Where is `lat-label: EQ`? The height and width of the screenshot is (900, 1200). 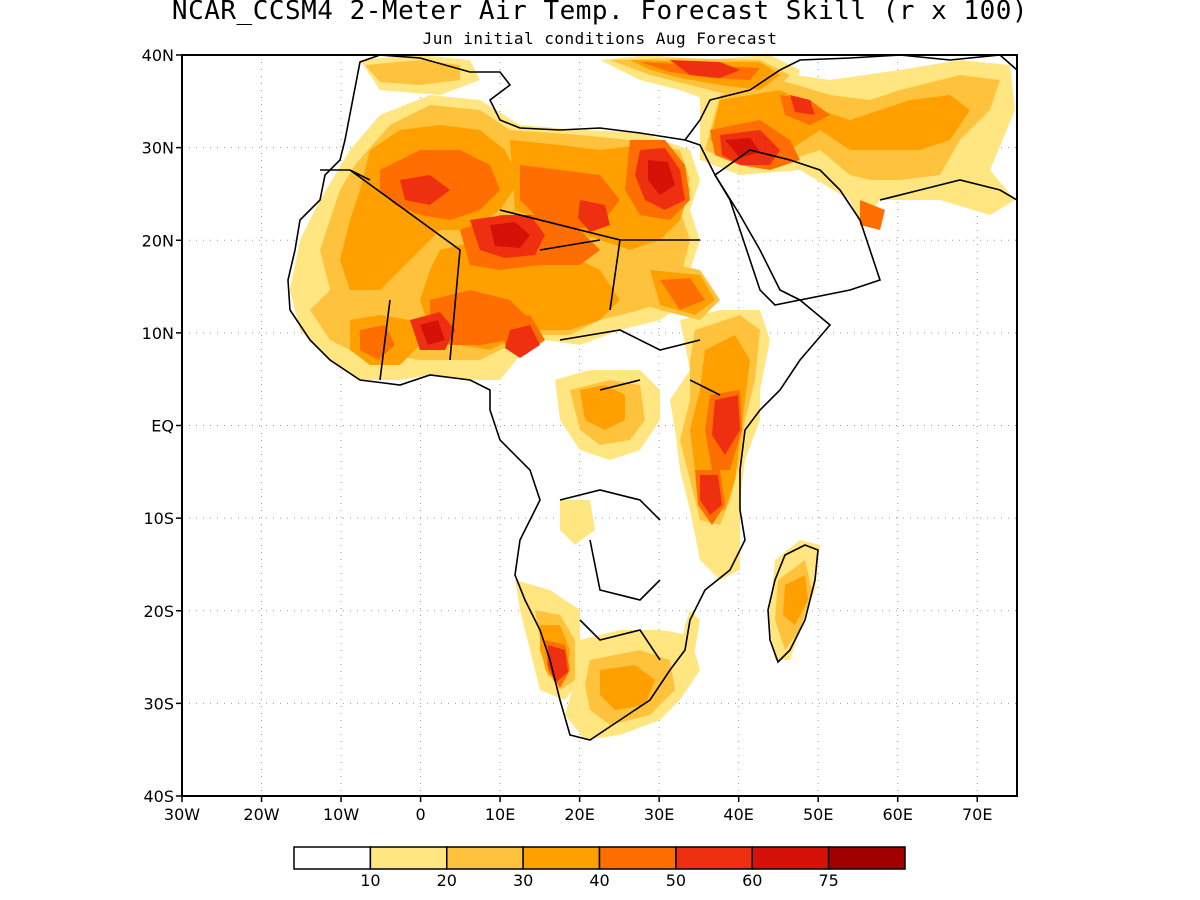 lat-label: EQ is located at coordinates (162, 426).